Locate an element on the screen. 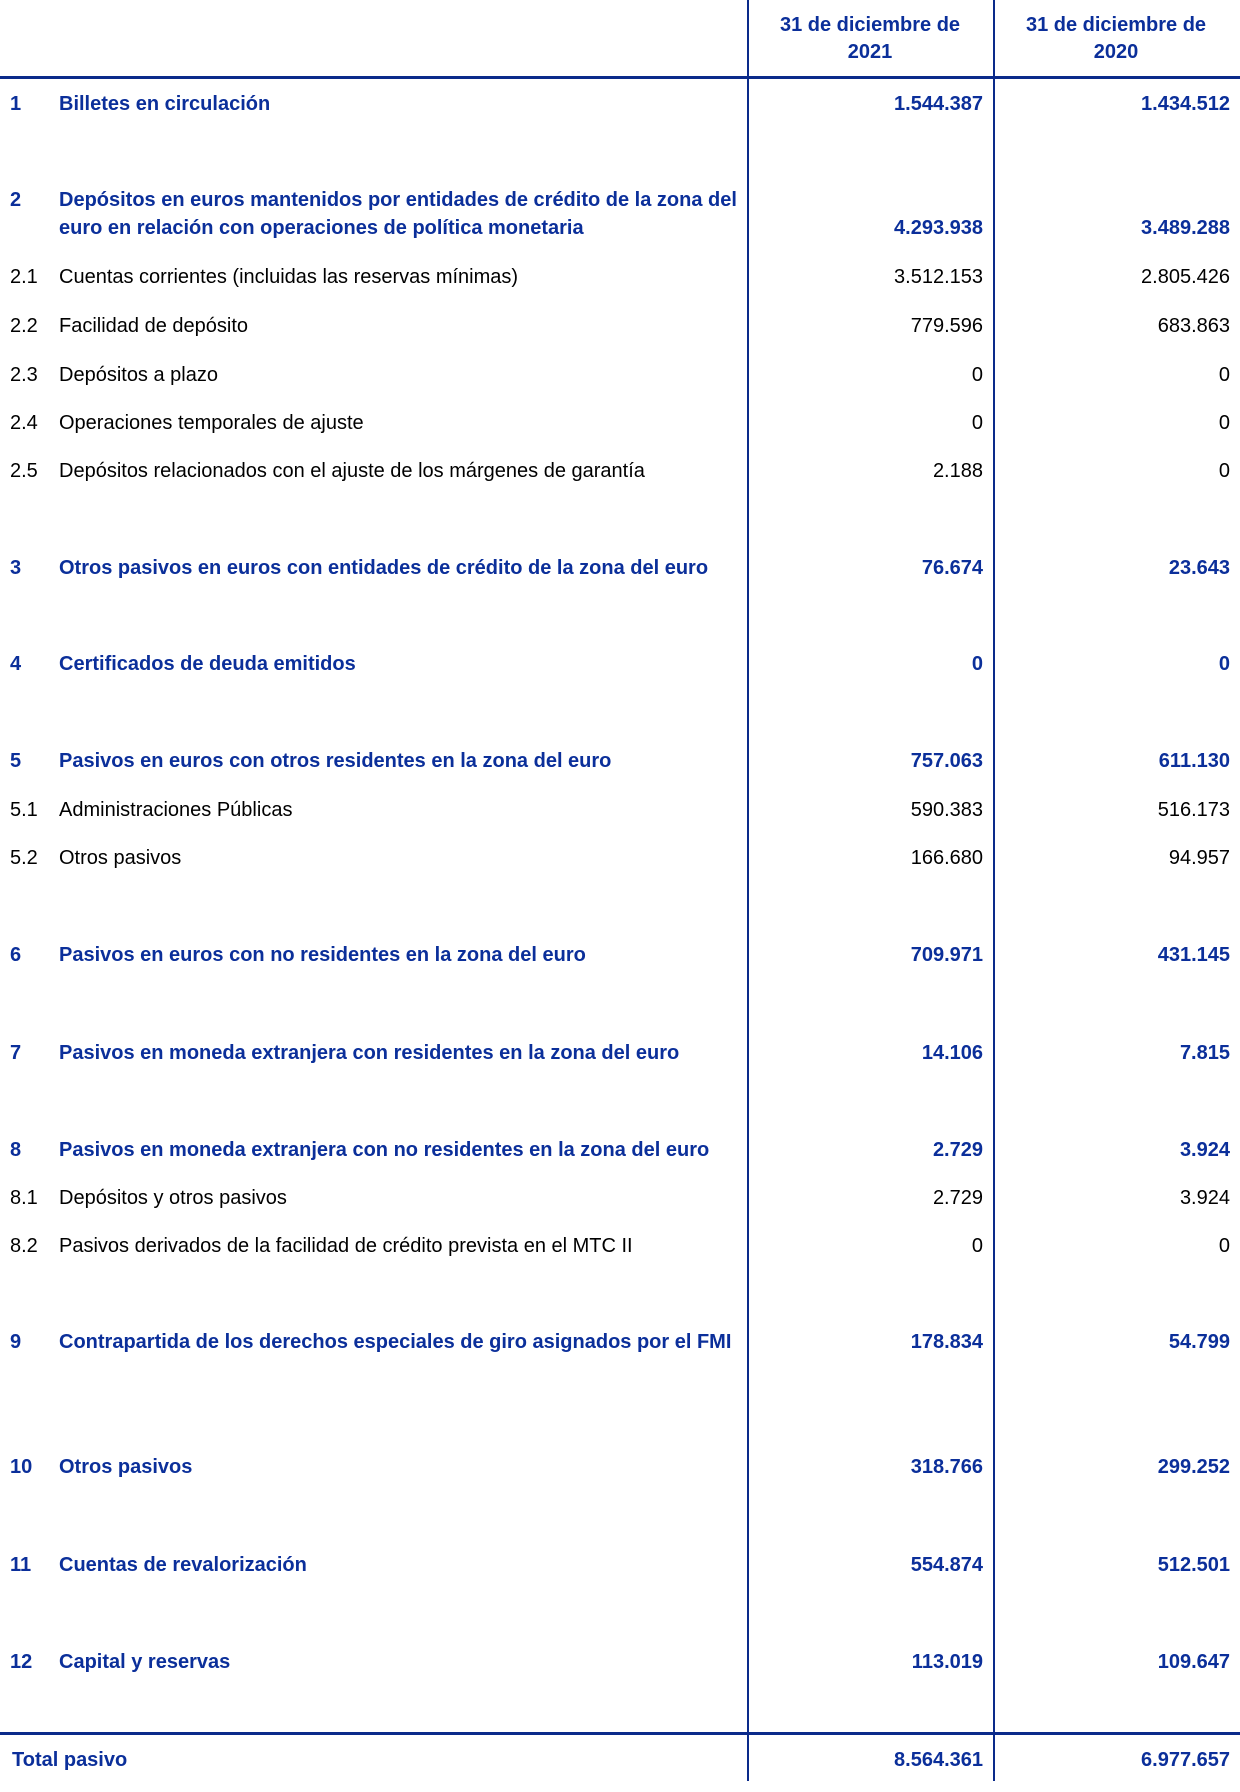 The width and height of the screenshot is (1240, 1792). value-2020: 611.130 is located at coordinates (1194, 761).